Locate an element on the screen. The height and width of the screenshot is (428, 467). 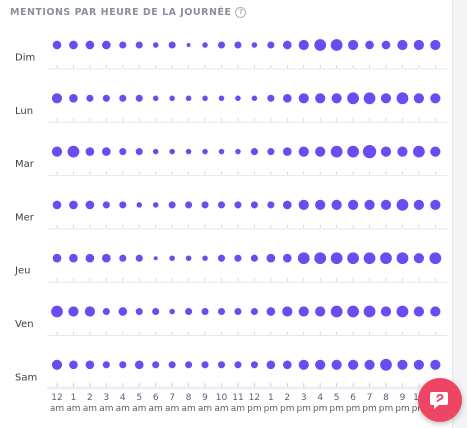
dot-mar-6am is located at coordinates (155, 151).